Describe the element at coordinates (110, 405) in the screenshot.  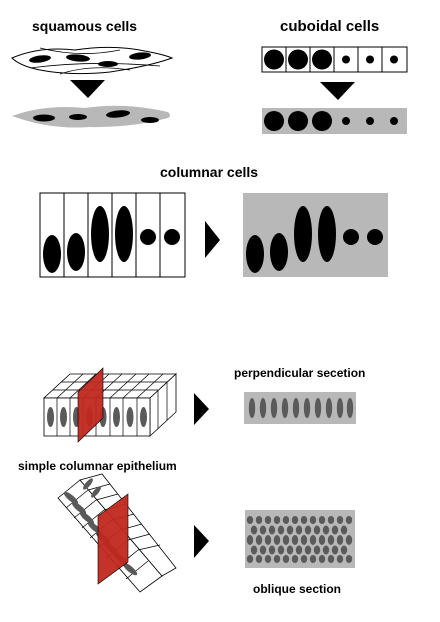
I see `epithelium-block-perpendicular` at that location.